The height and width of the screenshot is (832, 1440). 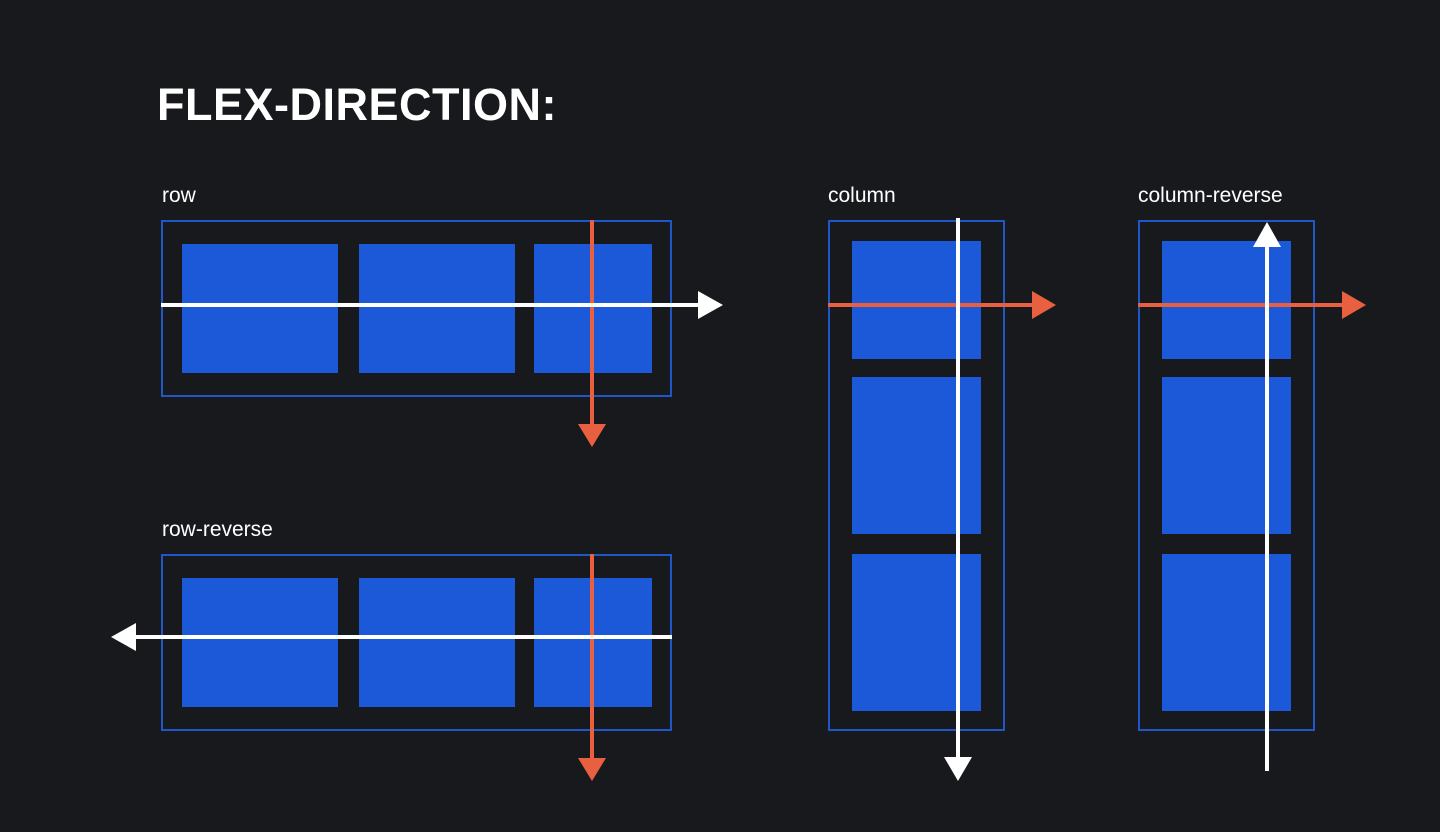 What do you see at coordinates (217, 529) in the screenshot?
I see `label-row-reverse: row-reverse` at bounding box center [217, 529].